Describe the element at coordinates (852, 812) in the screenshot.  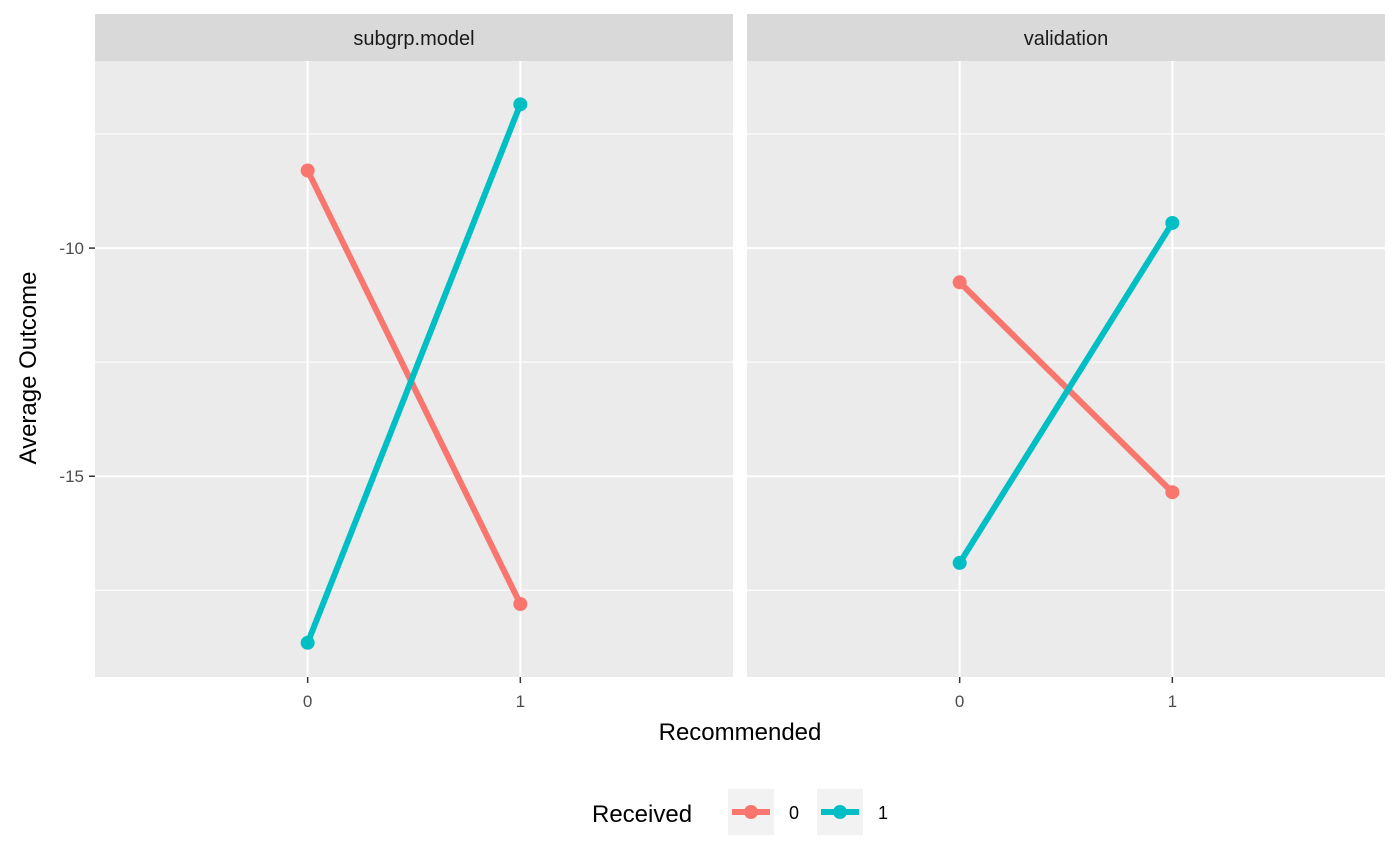
I see `legend-item-1: 1` at that location.